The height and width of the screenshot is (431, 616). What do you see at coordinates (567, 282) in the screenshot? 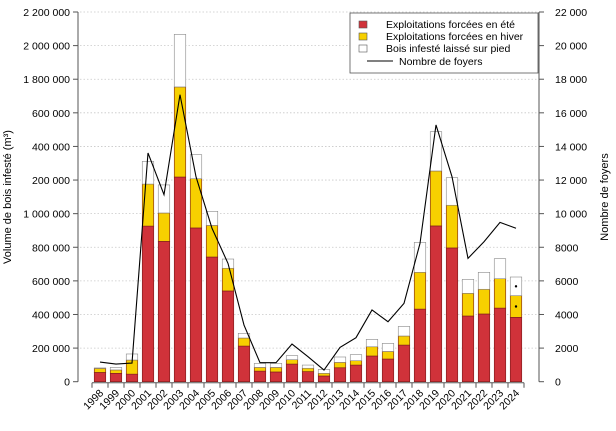
I see `y2-tick-label: 6000` at bounding box center [567, 282].